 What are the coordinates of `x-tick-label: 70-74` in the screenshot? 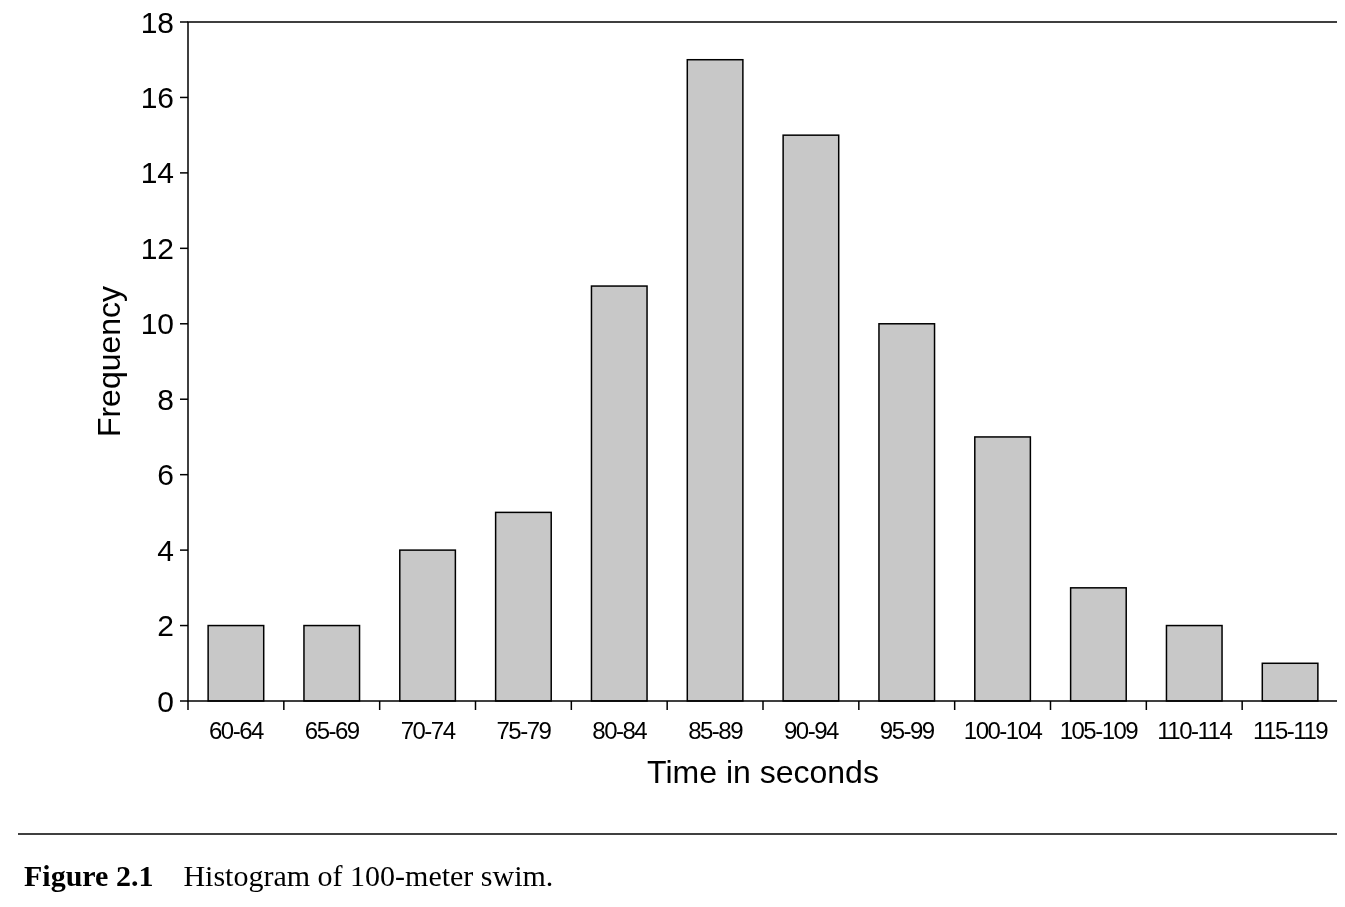 It's located at (428, 730).